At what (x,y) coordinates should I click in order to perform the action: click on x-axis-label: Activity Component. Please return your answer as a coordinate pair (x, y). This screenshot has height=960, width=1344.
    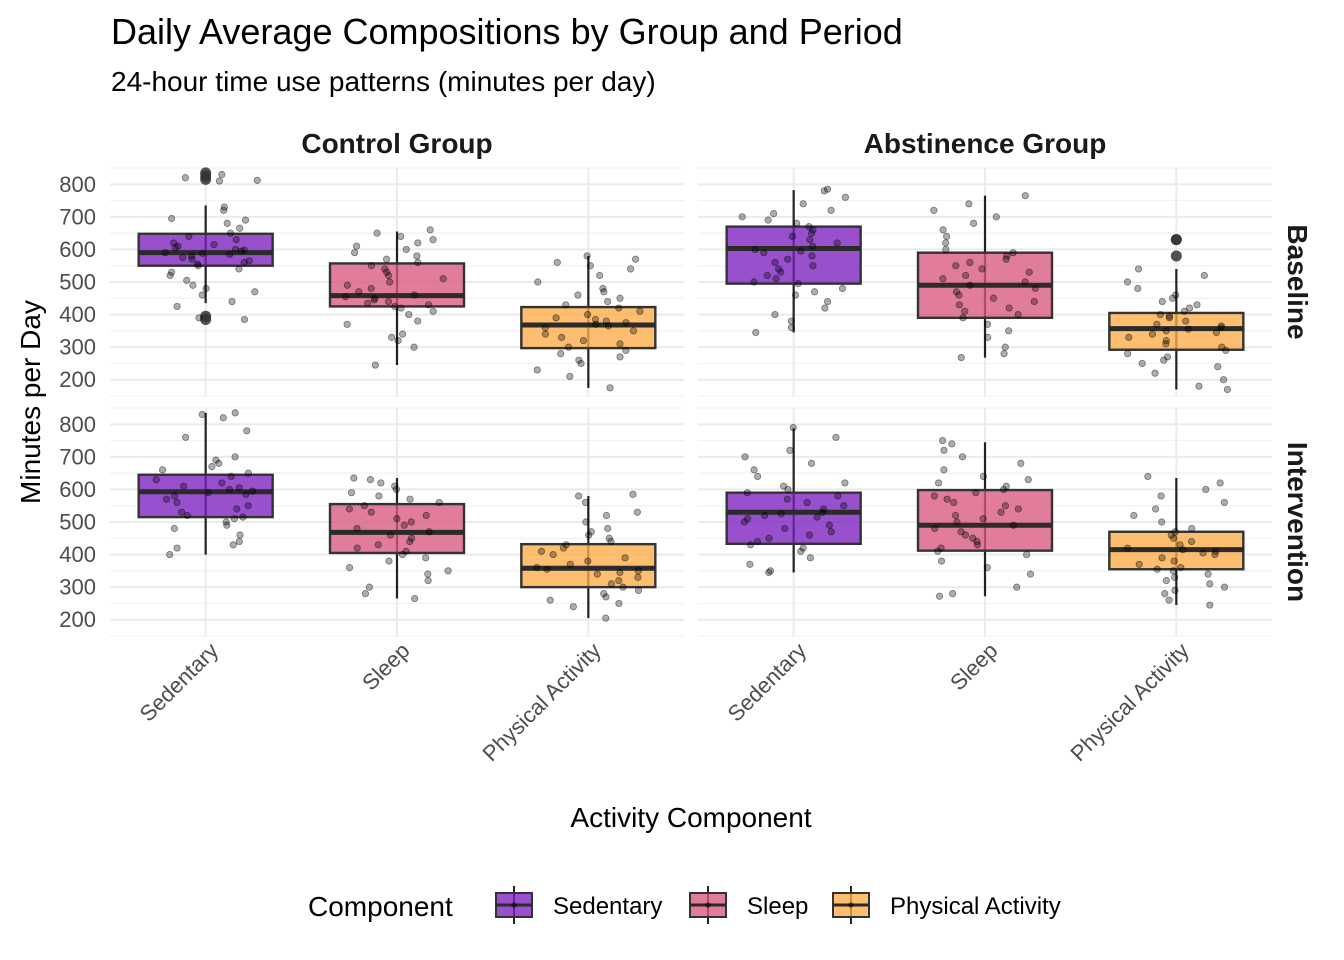
    Looking at the image, I should click on (690, 817).